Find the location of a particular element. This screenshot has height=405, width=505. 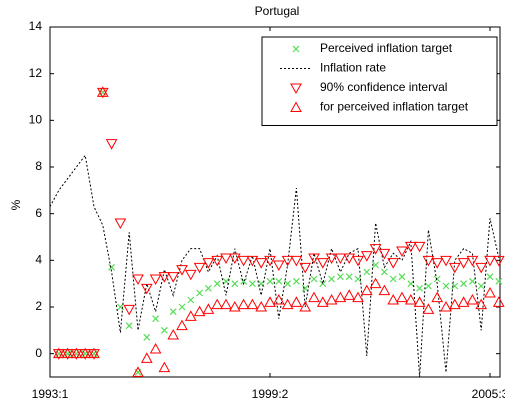

legend-label: 90% confidence interval is located at coordinates (383, 87).